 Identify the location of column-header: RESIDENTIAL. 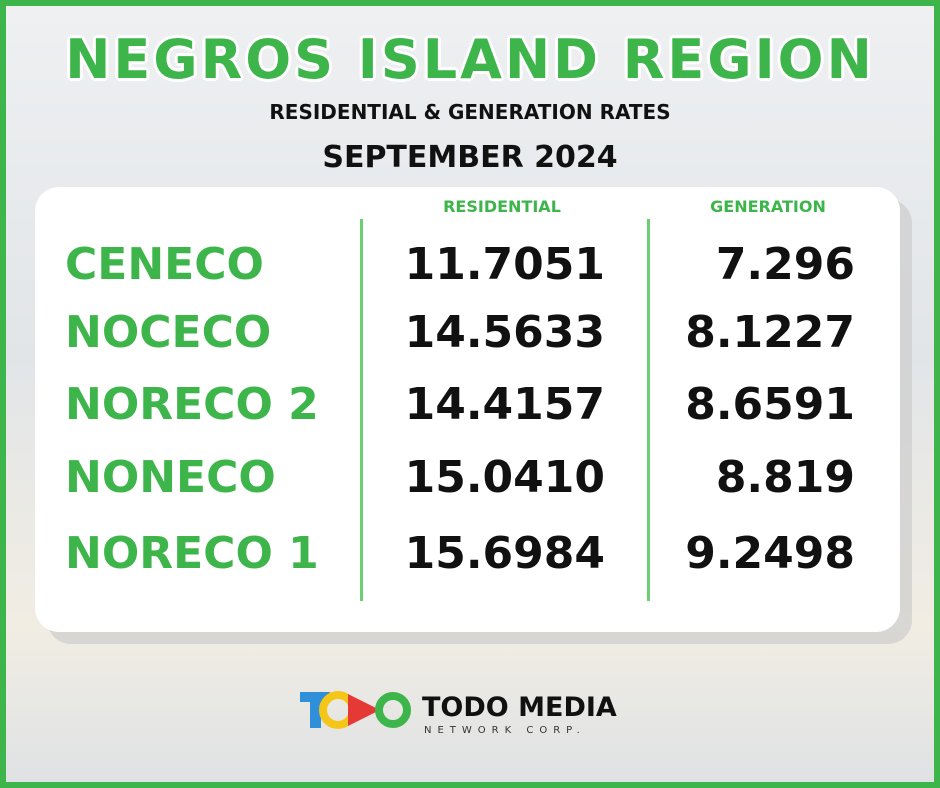
(502, 206).